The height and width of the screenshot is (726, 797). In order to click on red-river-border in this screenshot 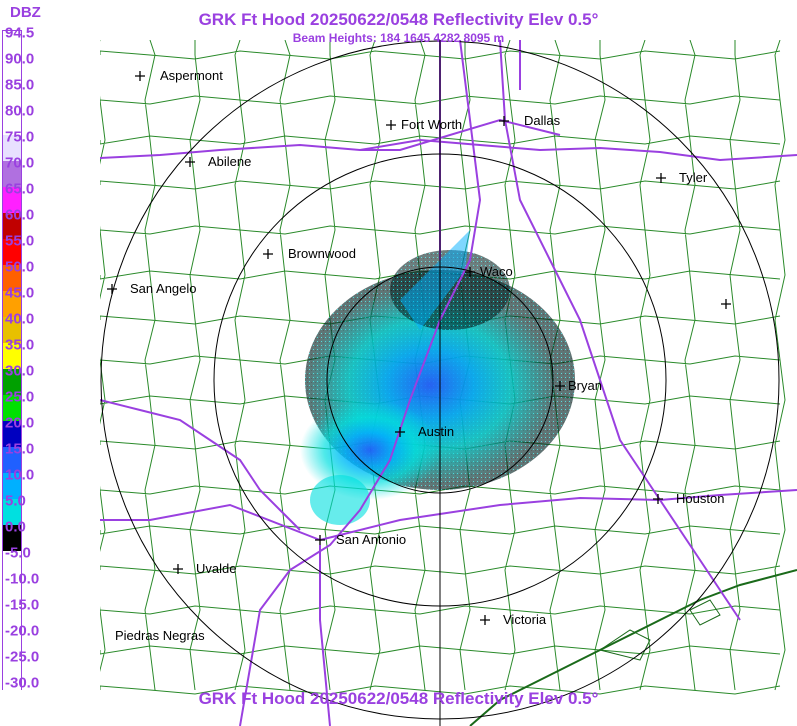, I will do `click(448, 150)`.